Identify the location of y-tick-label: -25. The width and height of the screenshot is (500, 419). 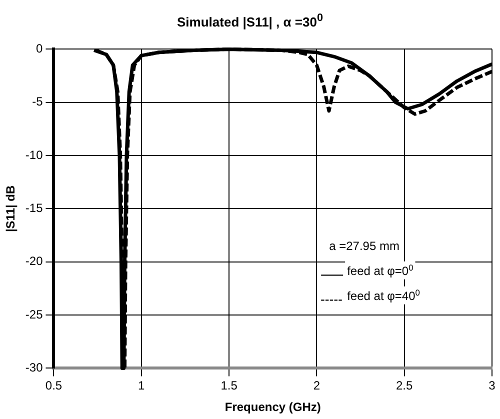
(34, 314).